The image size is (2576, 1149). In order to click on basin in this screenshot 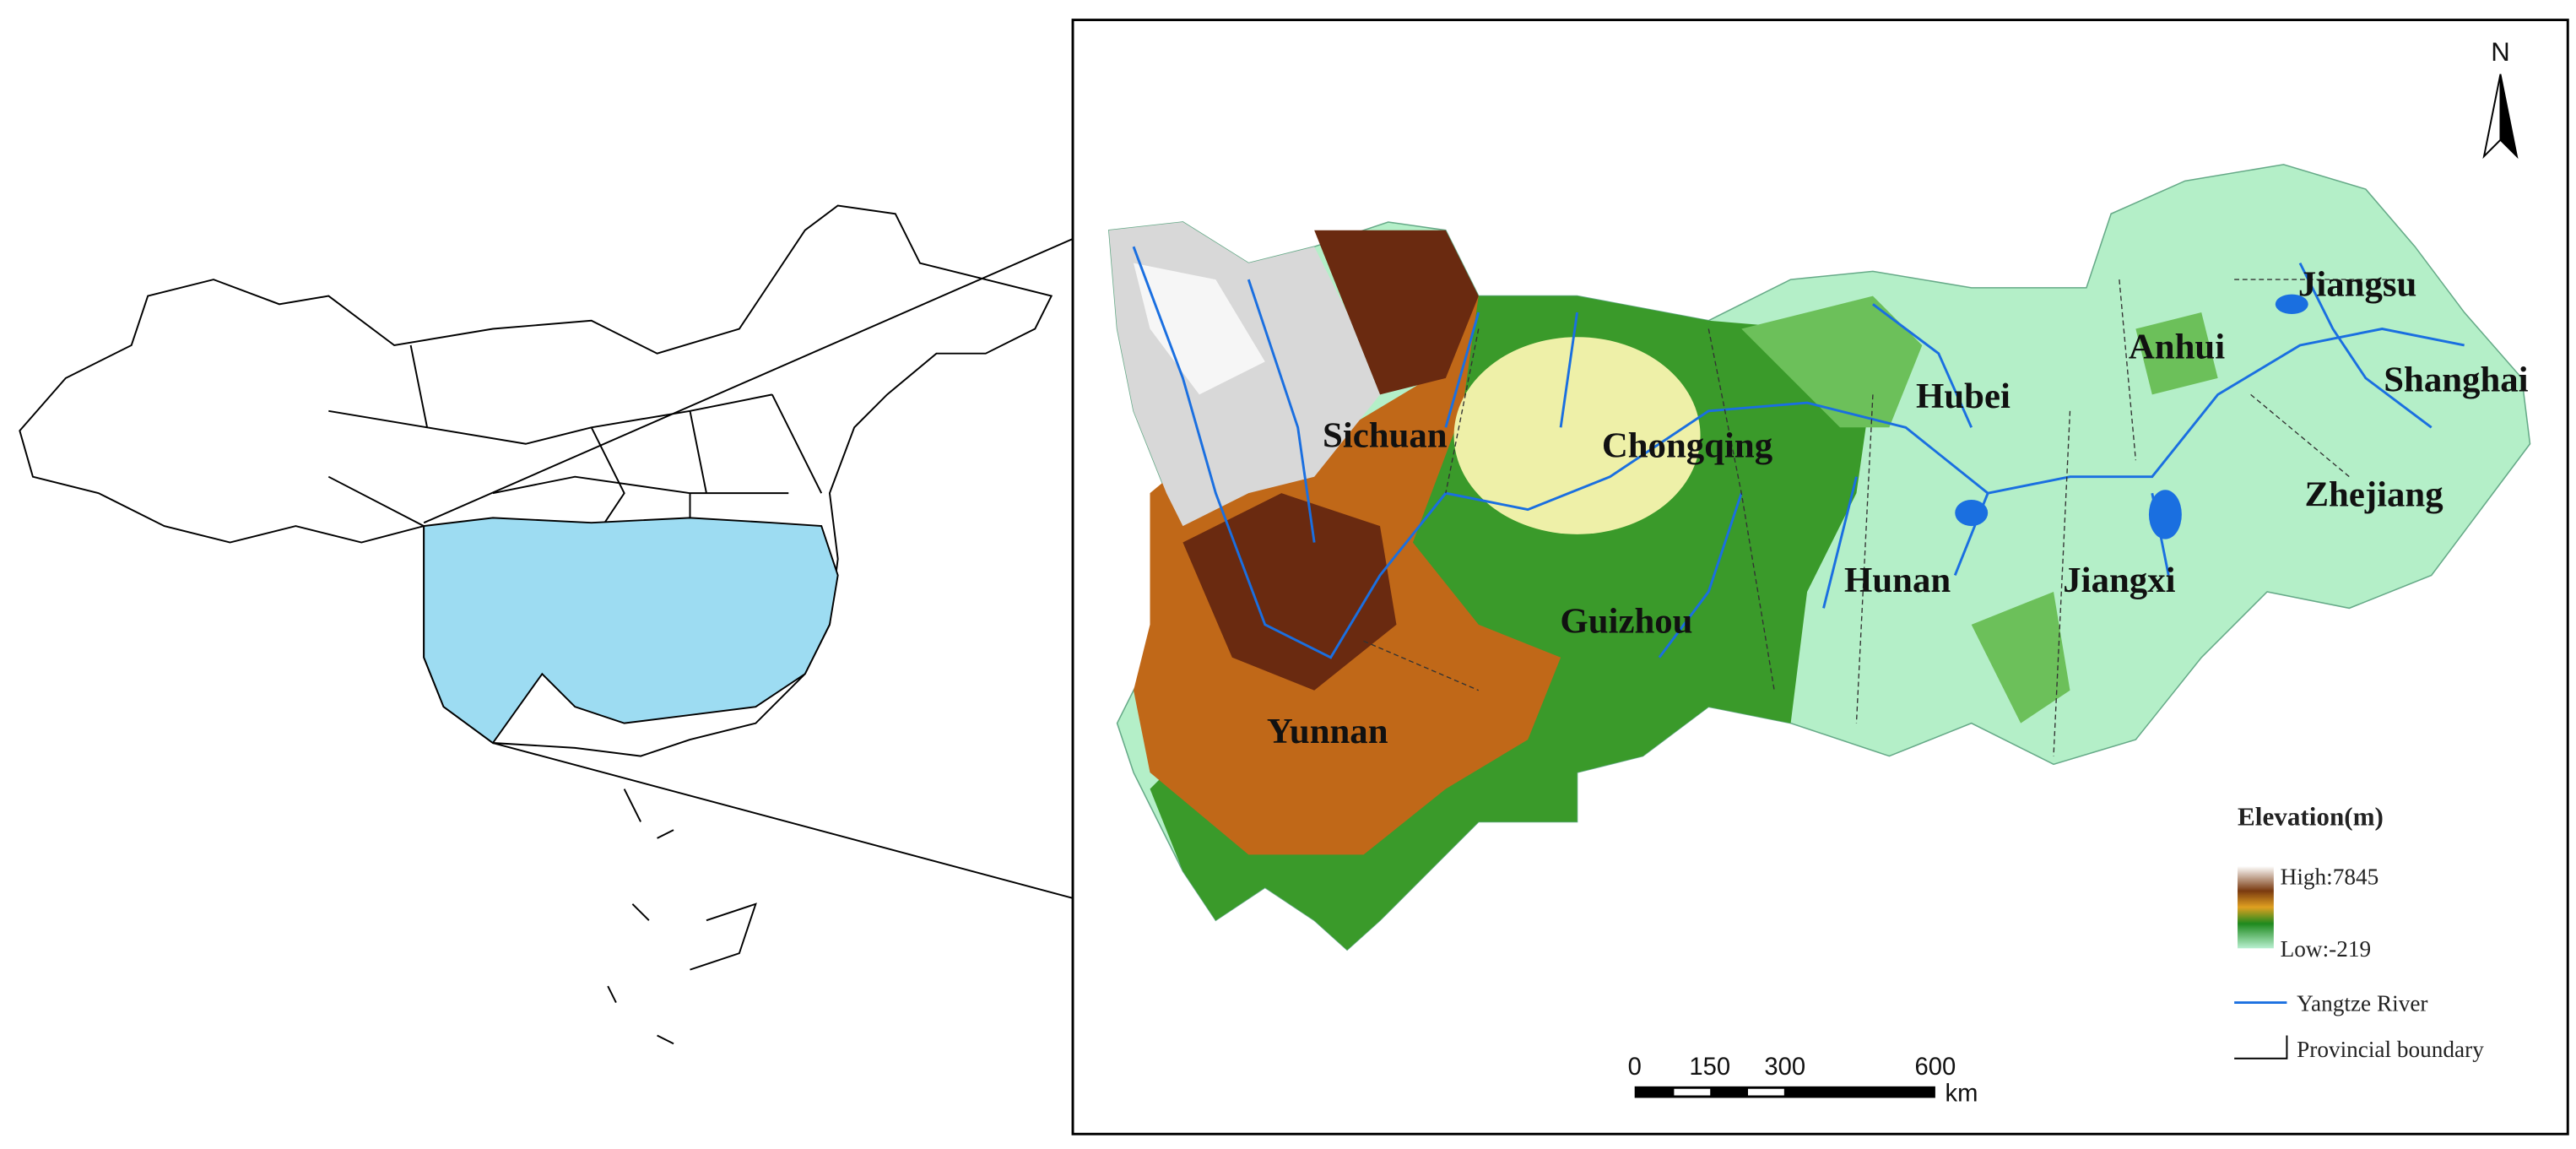, I will do `click(1577, 435)`.